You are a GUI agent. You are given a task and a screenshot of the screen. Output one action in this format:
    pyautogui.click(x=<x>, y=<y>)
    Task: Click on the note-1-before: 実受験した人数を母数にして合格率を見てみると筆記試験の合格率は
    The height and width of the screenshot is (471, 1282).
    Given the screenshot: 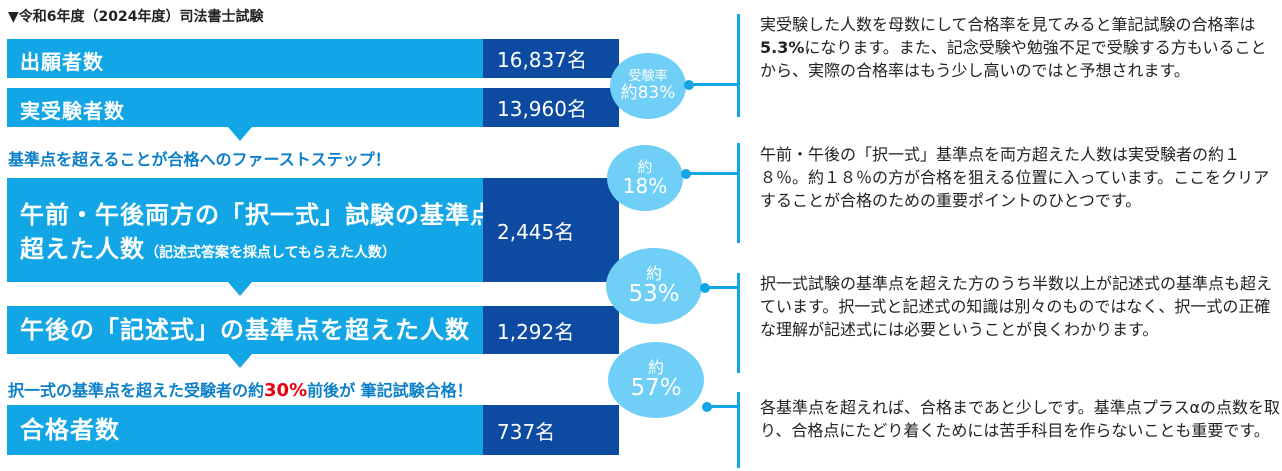 What is the action you would take?
    pyautogui.click(x=1008, y=24)
    